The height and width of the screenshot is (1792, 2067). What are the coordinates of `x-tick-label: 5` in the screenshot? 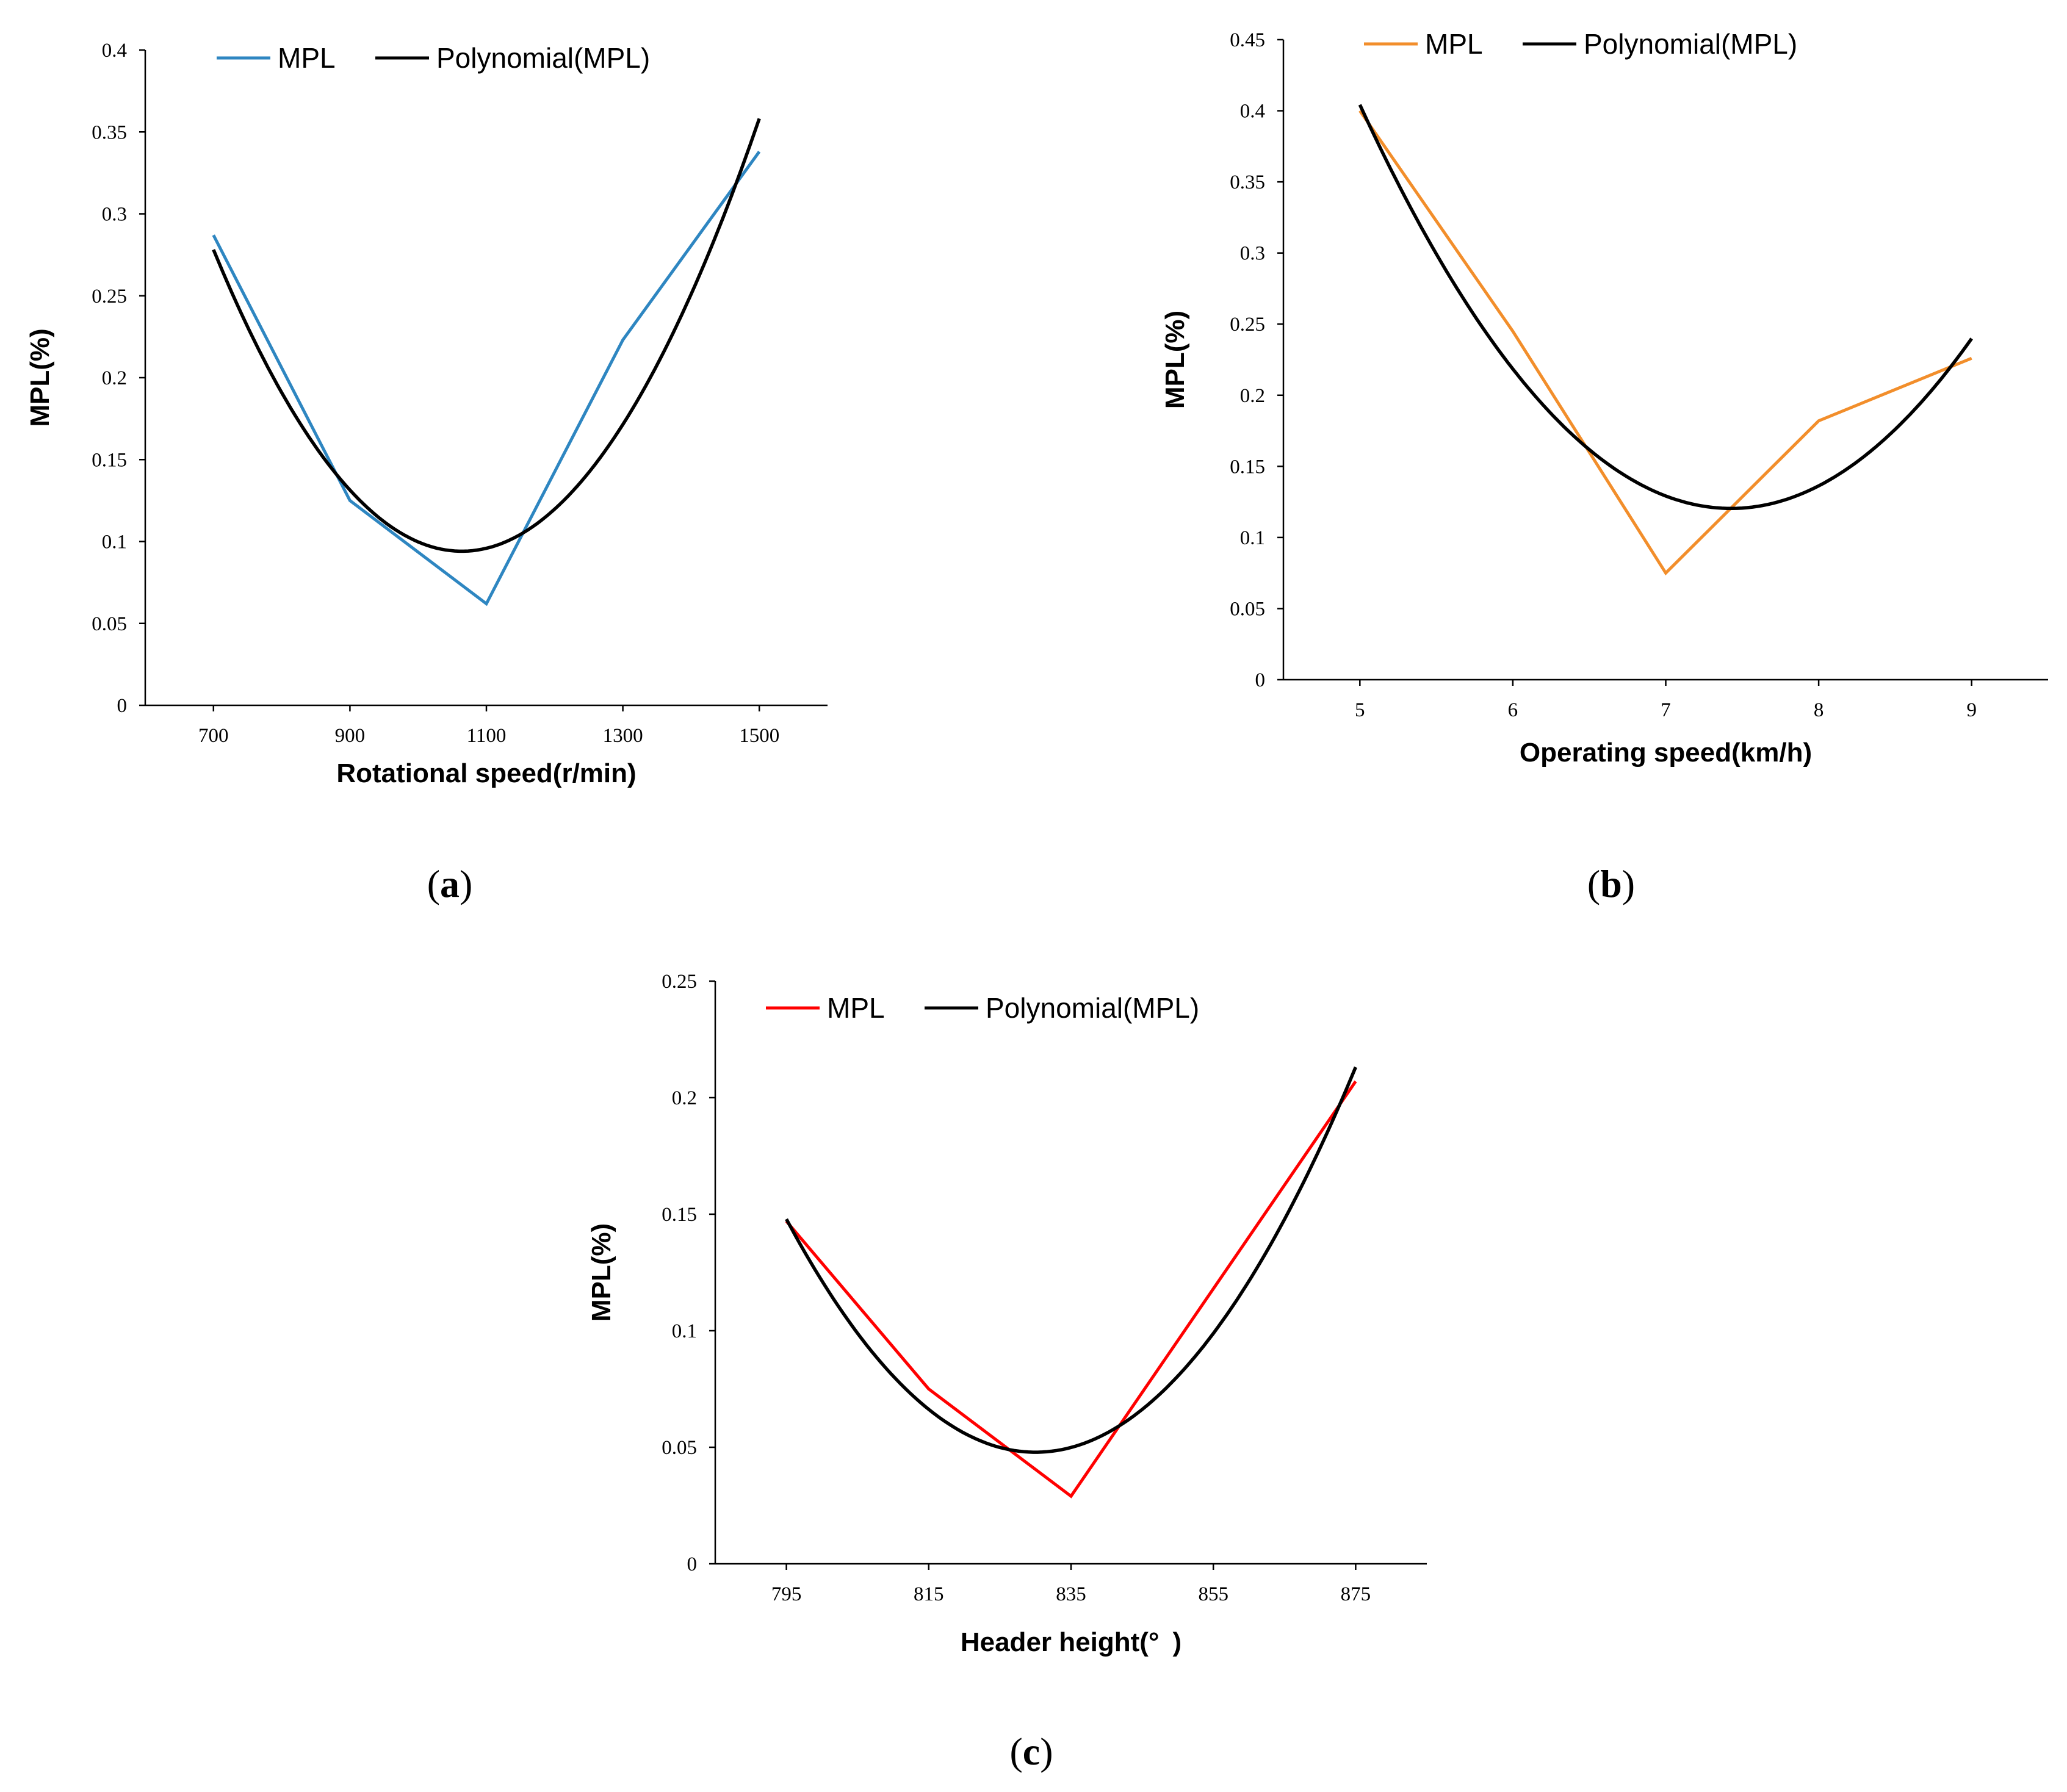 It's located at (1360, 710).